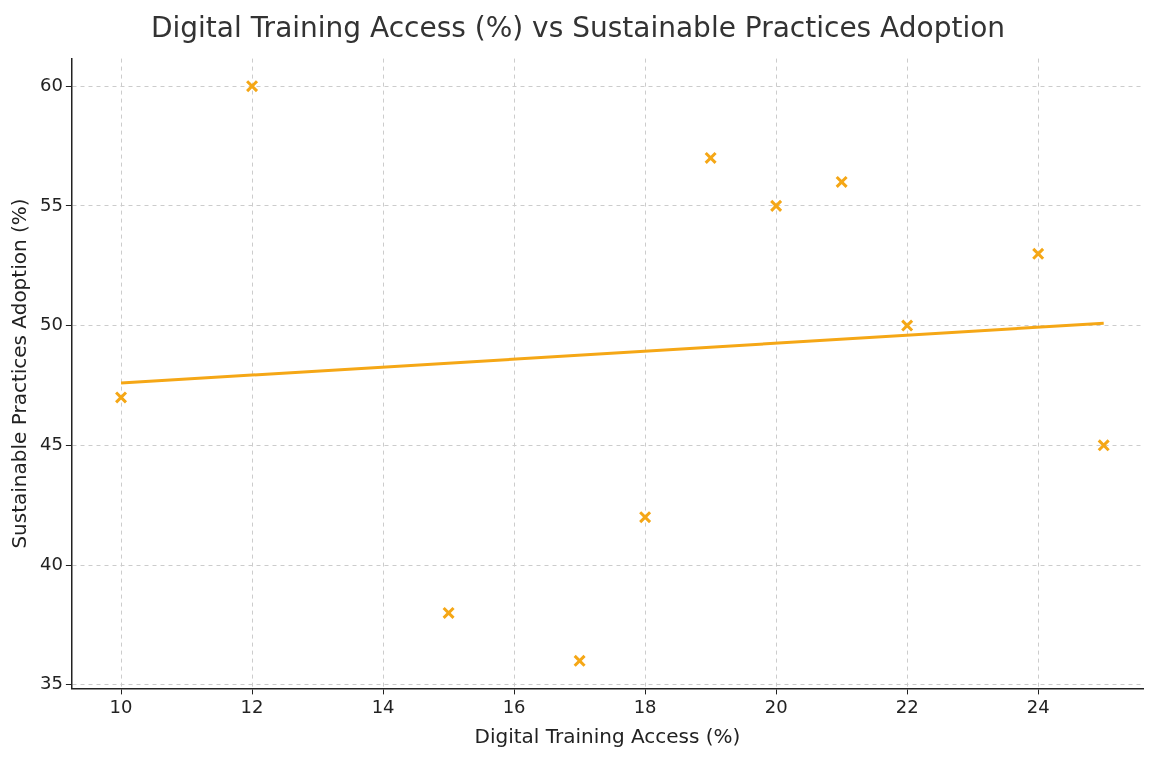  Describe the element at coordinates (578, 28) in the screenshot. I see `chart-title: Digital Training Access (%) vs Sustainable Practices Adoption` at that location.